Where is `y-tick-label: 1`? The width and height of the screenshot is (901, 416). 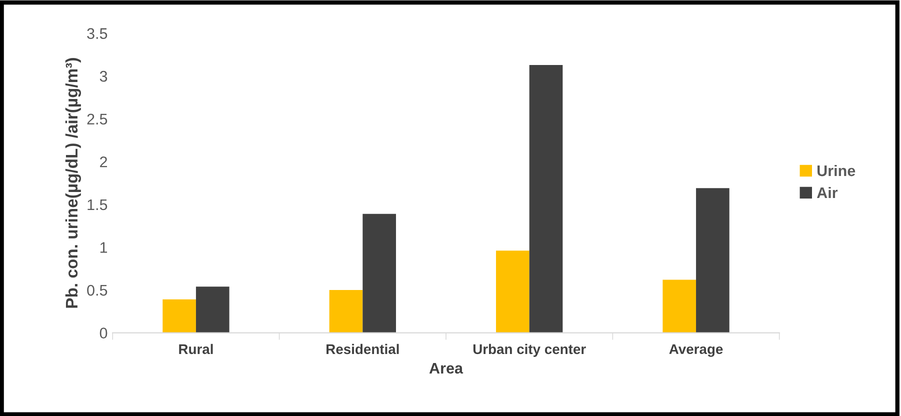
y-tick-label: 1 is located at coordinates (104, 247).